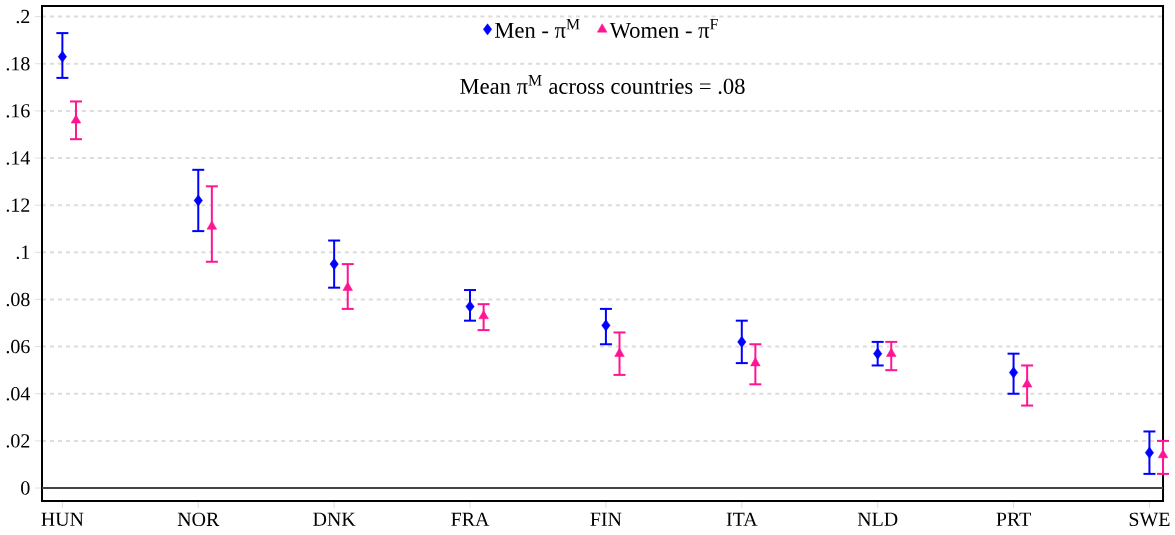  What do you see at coordinates (877, 519) in the screenshot?
I see `x-tick-label: NLD` at bounding box center [877, 519].